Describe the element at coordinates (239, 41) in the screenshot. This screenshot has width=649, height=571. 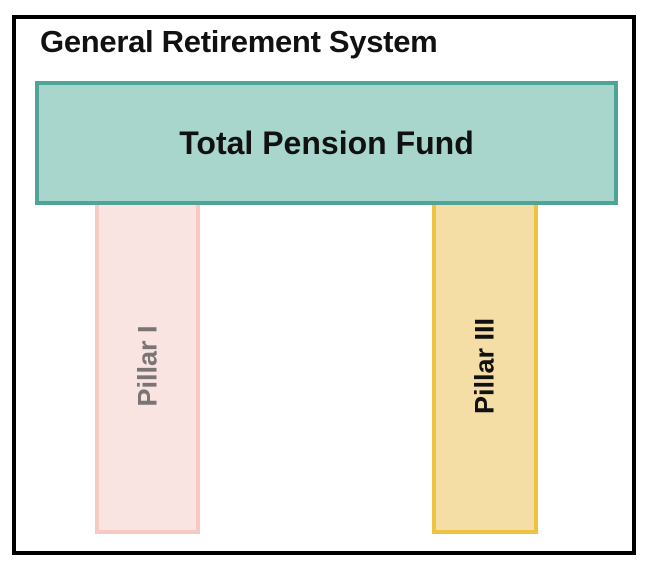
I see `diagram-title: General Retirement System` at that location.